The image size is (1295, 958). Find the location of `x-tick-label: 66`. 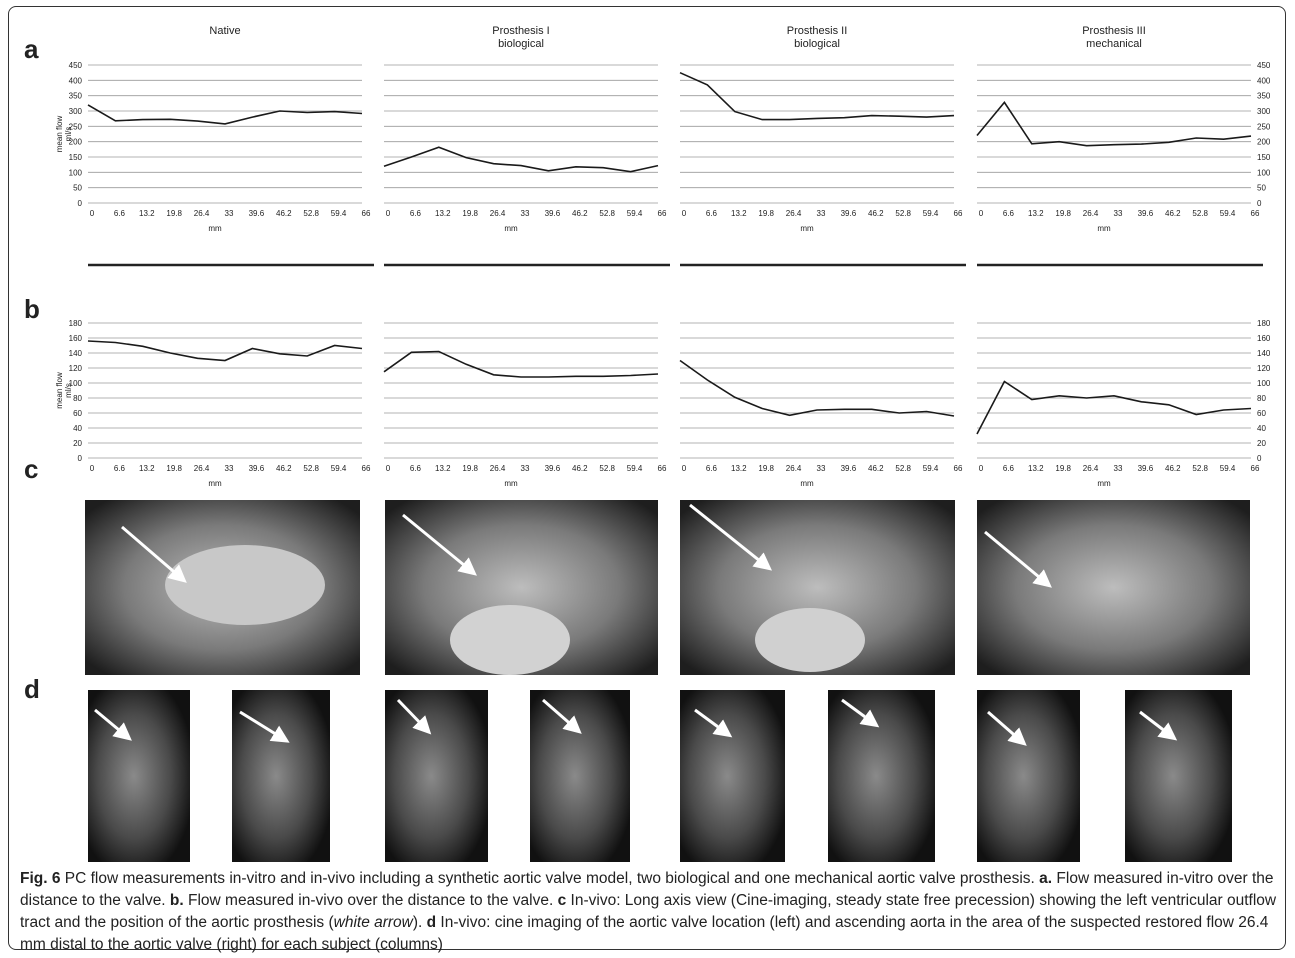

x-tick-label: 66 is located at coordinates (366, 213).